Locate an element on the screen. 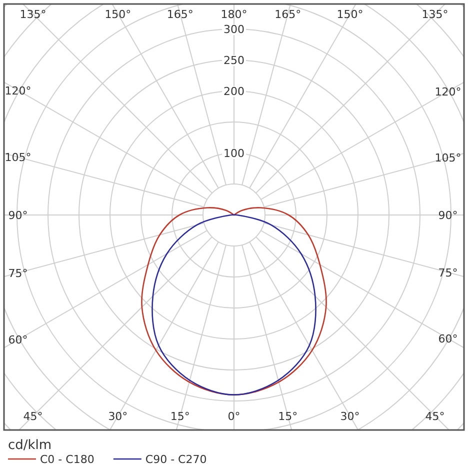 This screenshot has width=468, height=468. legend-label: C0 - C180 is located at coordinates (67, 459).